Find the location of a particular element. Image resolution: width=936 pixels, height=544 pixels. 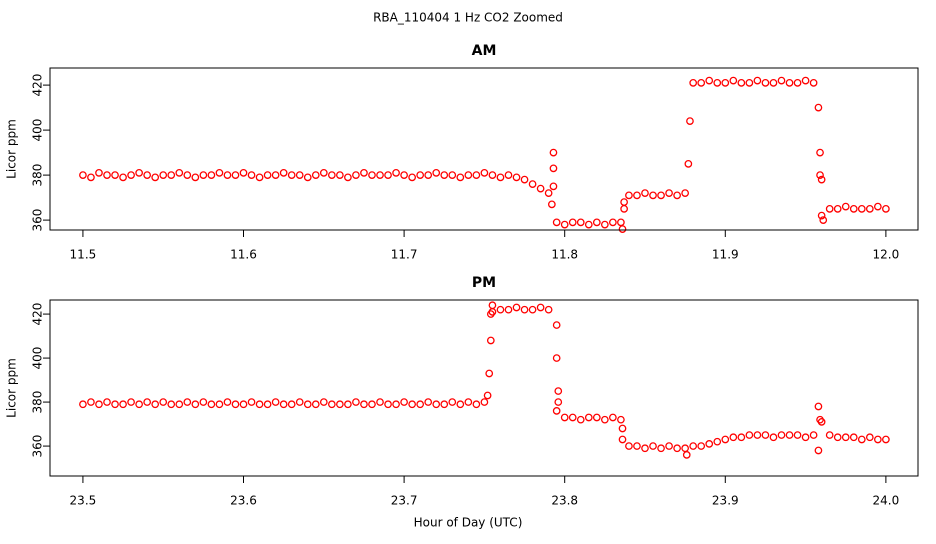

y-tick-label: 360 is located at coordinates (38, 220).